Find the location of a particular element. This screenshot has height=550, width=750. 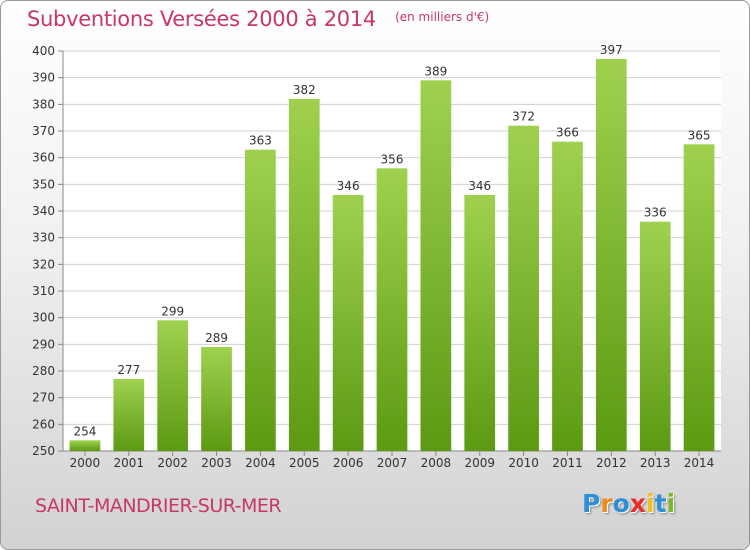

y-tick-label: 380 is located at coordinates (43, 104).